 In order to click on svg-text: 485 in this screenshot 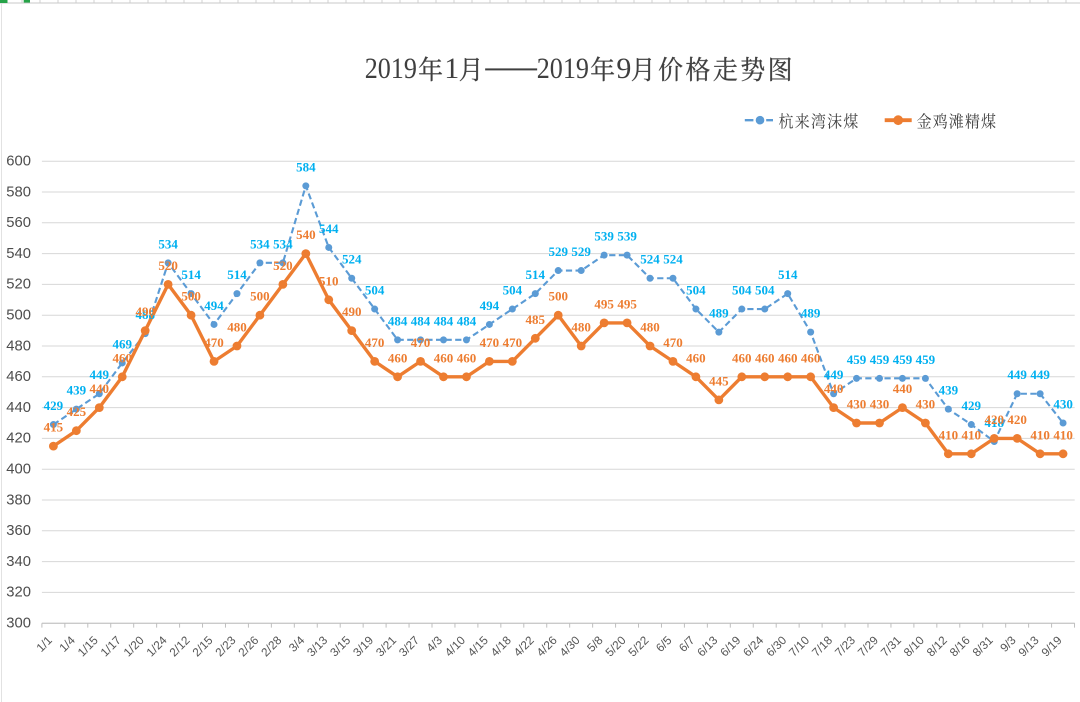, I will do `click(536, 319)`.